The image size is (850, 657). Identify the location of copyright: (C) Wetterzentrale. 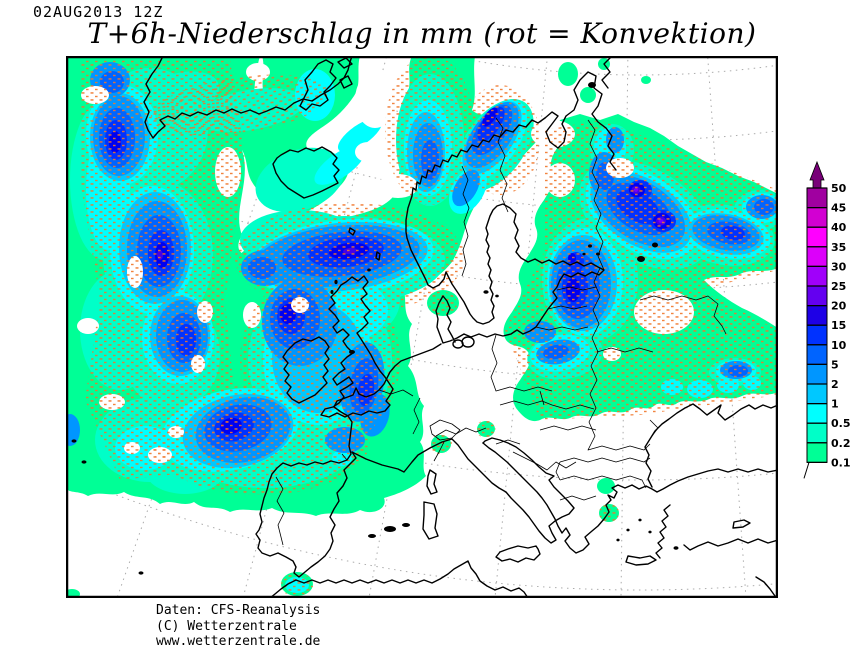
(226, 626).